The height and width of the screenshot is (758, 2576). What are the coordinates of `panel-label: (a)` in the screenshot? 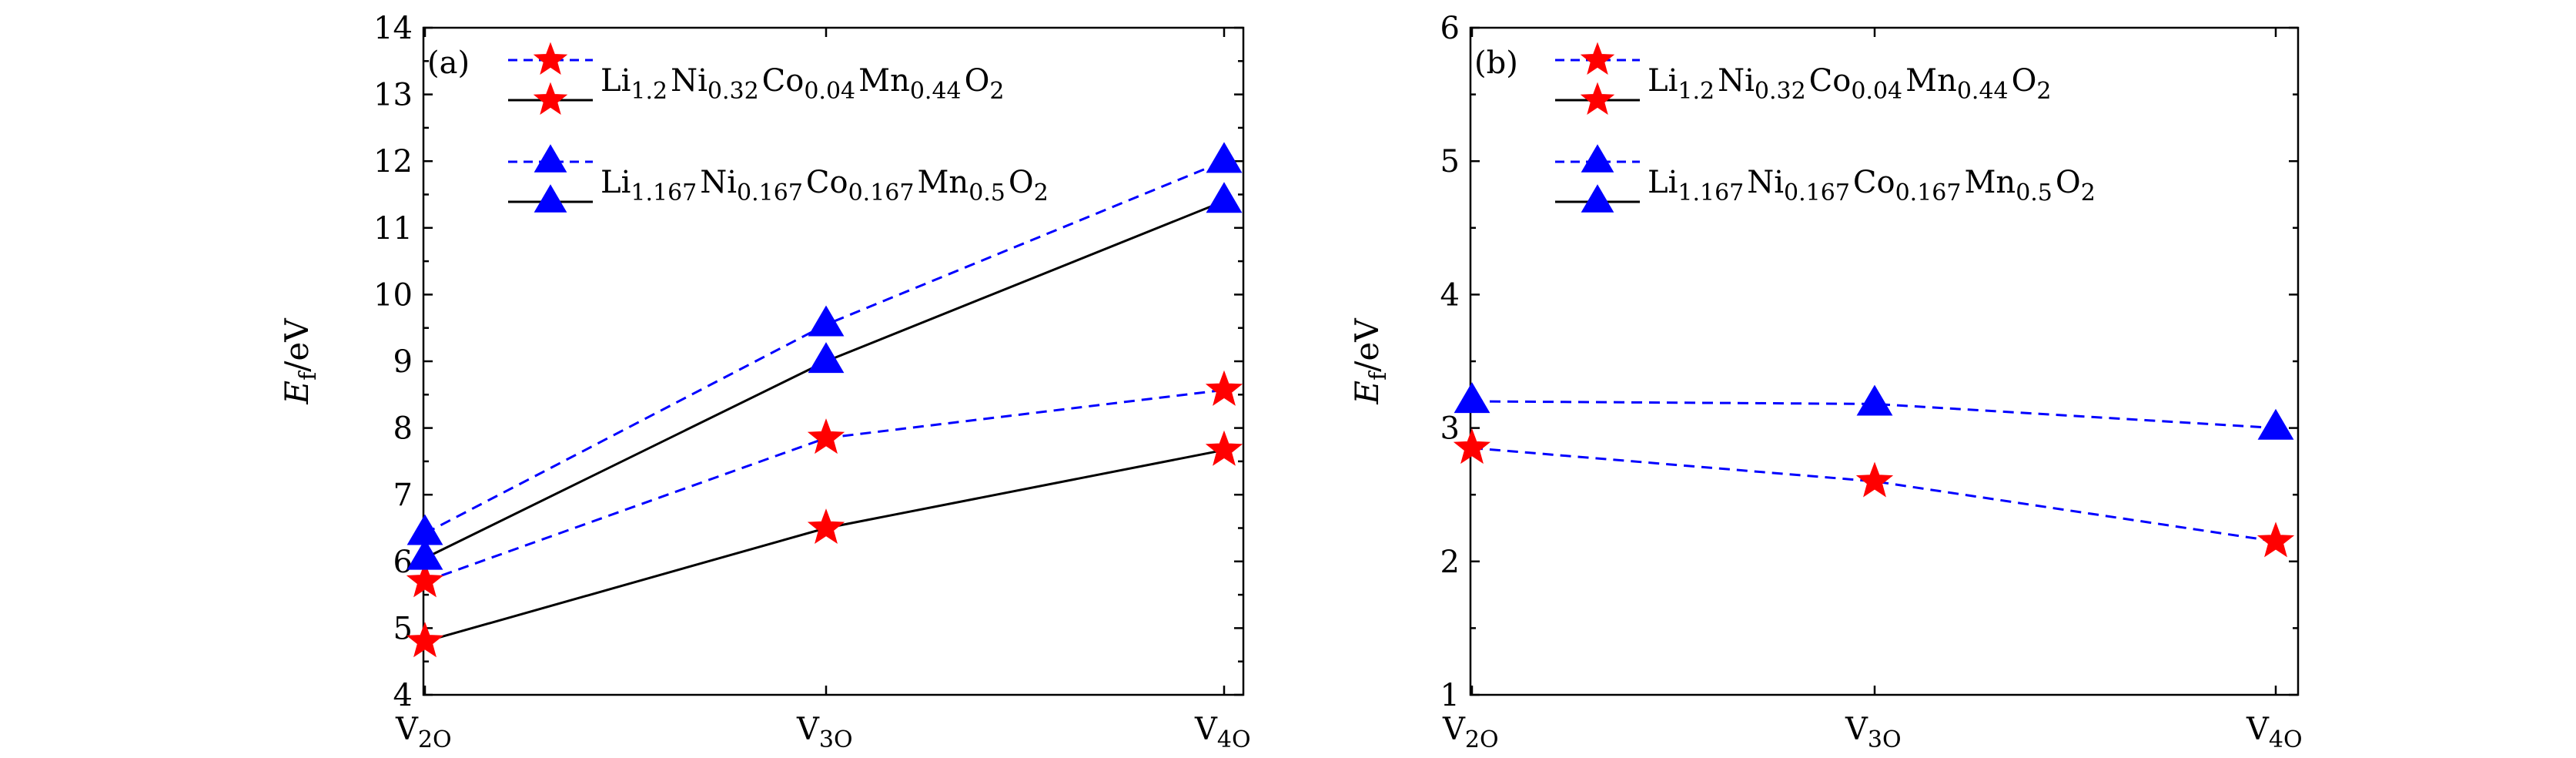 It's located at (448, 63).